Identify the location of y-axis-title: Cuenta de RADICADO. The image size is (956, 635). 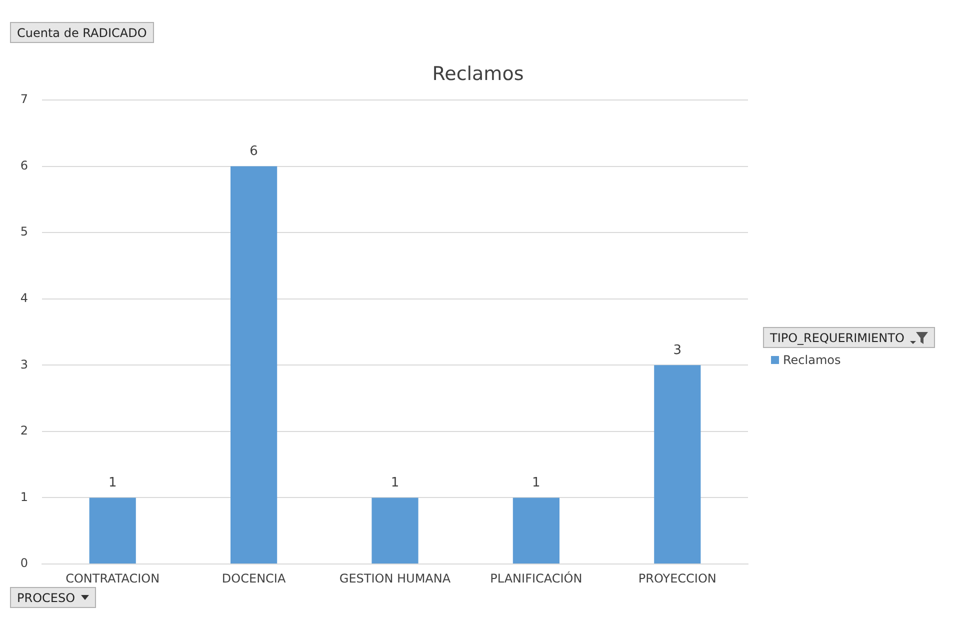
(82, 33).